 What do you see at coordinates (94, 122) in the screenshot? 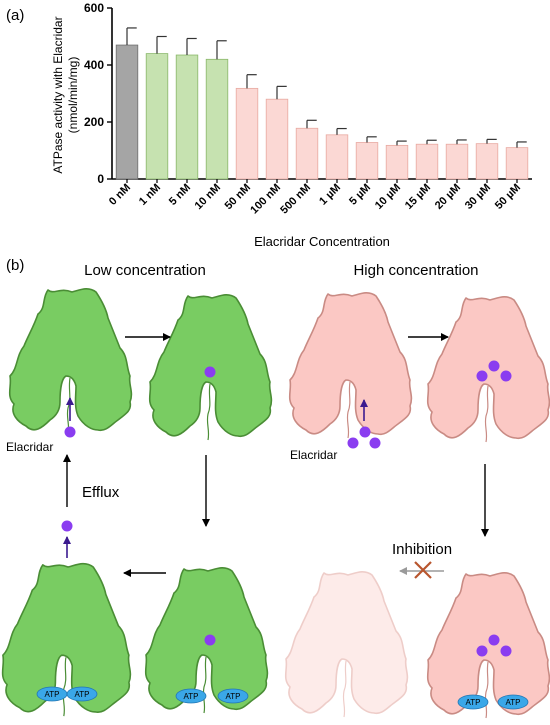
I see `y-tick-label: 200` at bounding box center [94, 122].